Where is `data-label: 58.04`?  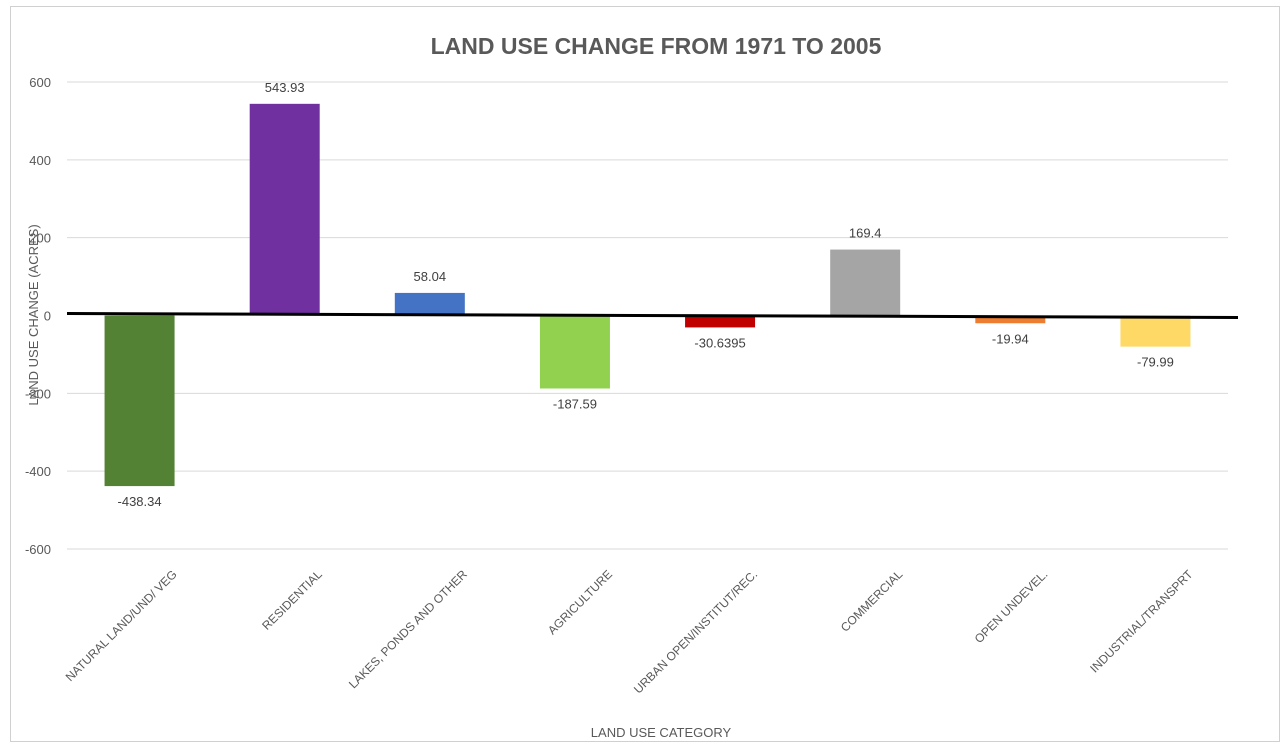
data-label: 58.04 is located at coordinates (430, 276).